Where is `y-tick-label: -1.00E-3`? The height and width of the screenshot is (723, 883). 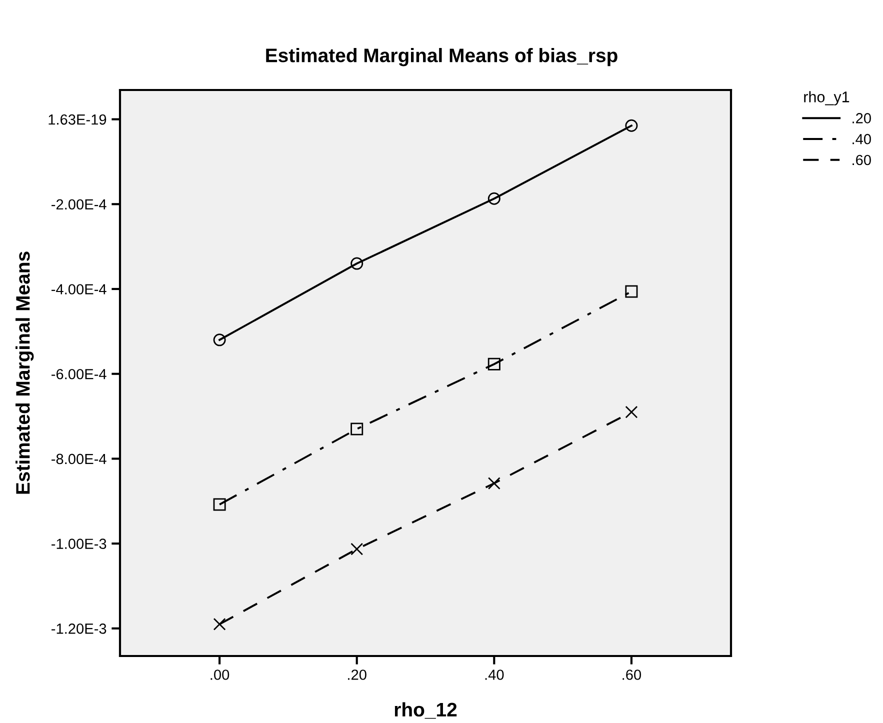 y-tick-label: -1.00E-3 is located at coordinates (79, 543).